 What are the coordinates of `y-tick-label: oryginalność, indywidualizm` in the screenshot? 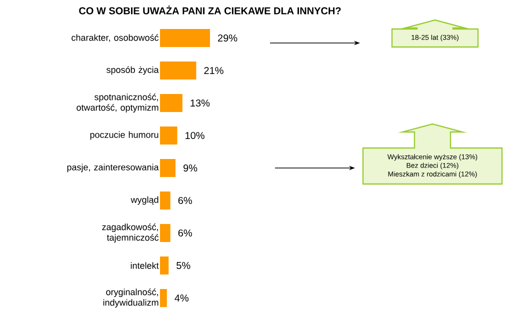 It's located at (130, 298).